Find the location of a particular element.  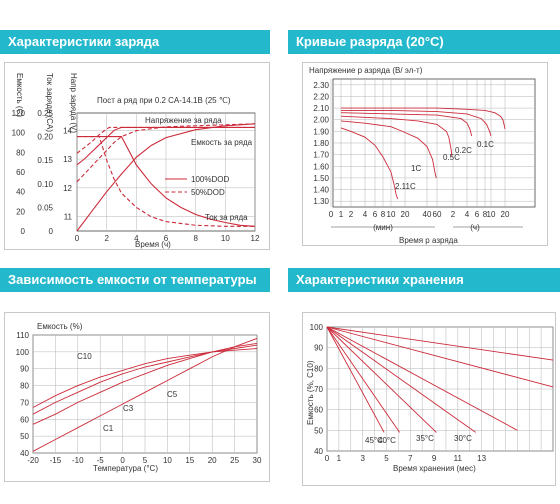

charge-voltage-tick-1: 12 is located at coordinates (67, 188).